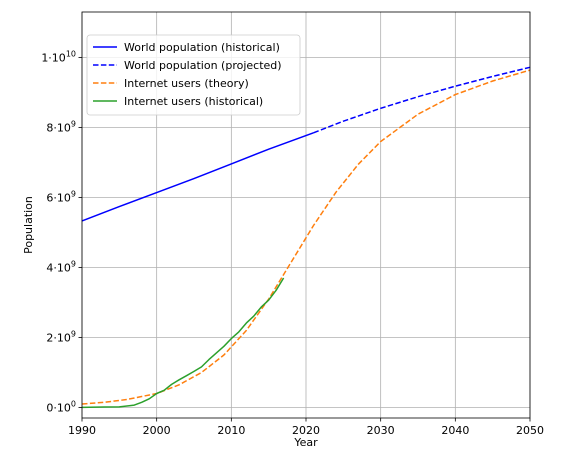  I want to click on x-axis-label: Year, so click(305, 442).